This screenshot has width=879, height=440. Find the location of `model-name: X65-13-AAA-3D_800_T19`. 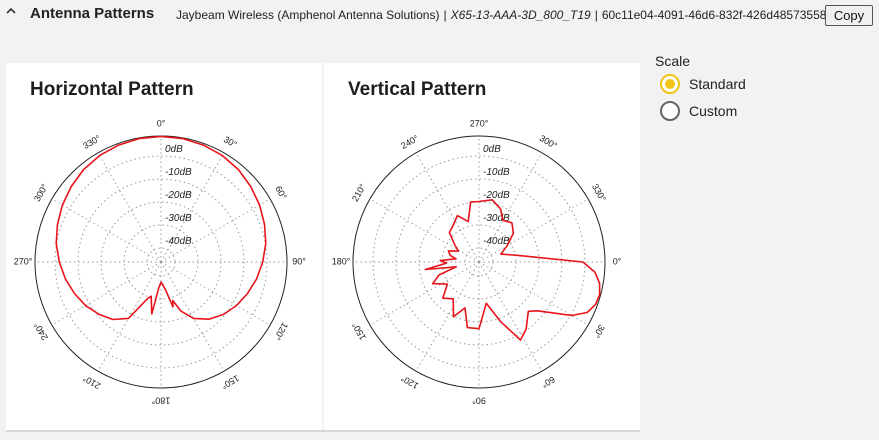

model-name: X65-13-AAA-3D_800_T19 is located at coordinates (520, 15).